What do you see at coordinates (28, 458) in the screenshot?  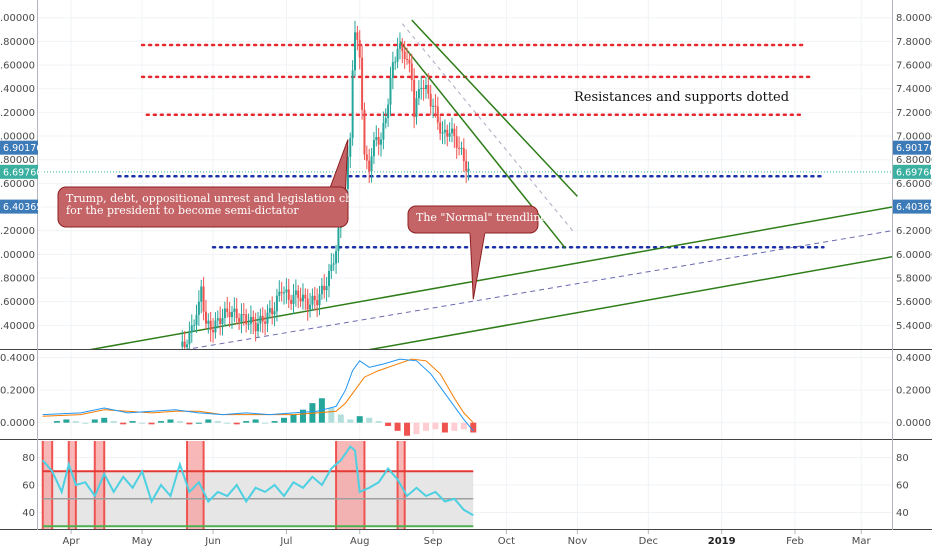 I see `rsi-tick-label-left: 80` at bounding box center [28, 458].